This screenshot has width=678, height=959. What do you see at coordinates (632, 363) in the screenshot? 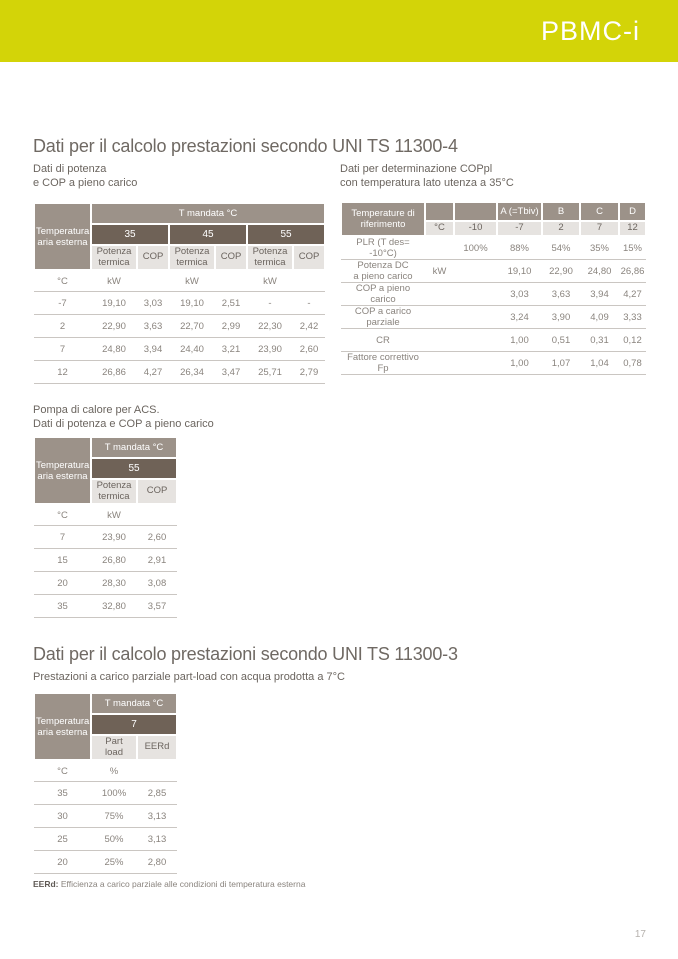
I see `value-cell: 0,78` at bounding box center [632, 363].